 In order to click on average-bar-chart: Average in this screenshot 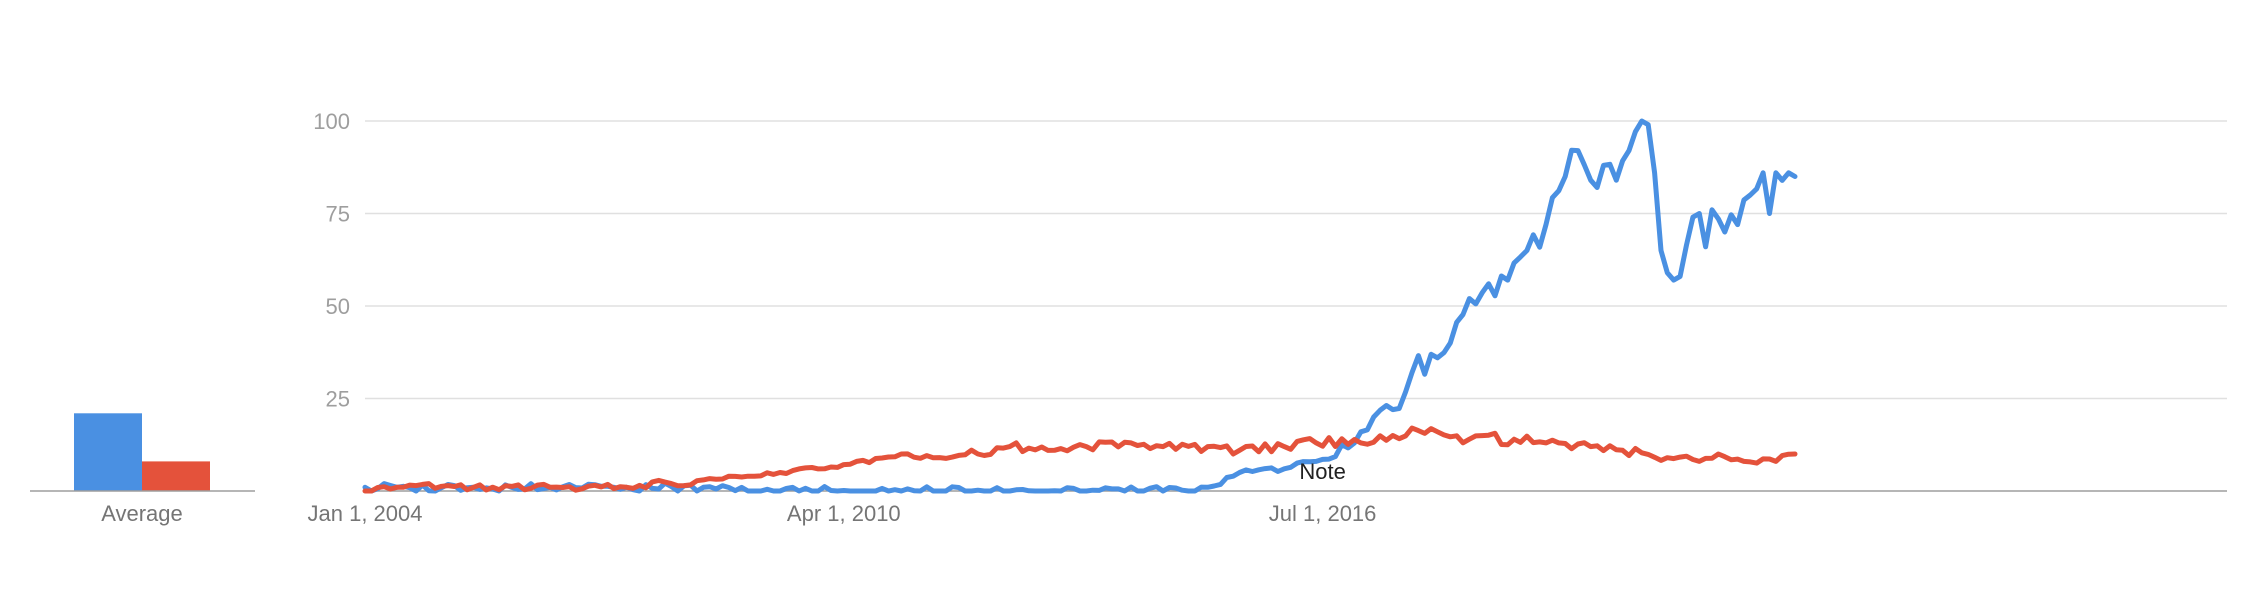, I will do `click(142, 469)`.